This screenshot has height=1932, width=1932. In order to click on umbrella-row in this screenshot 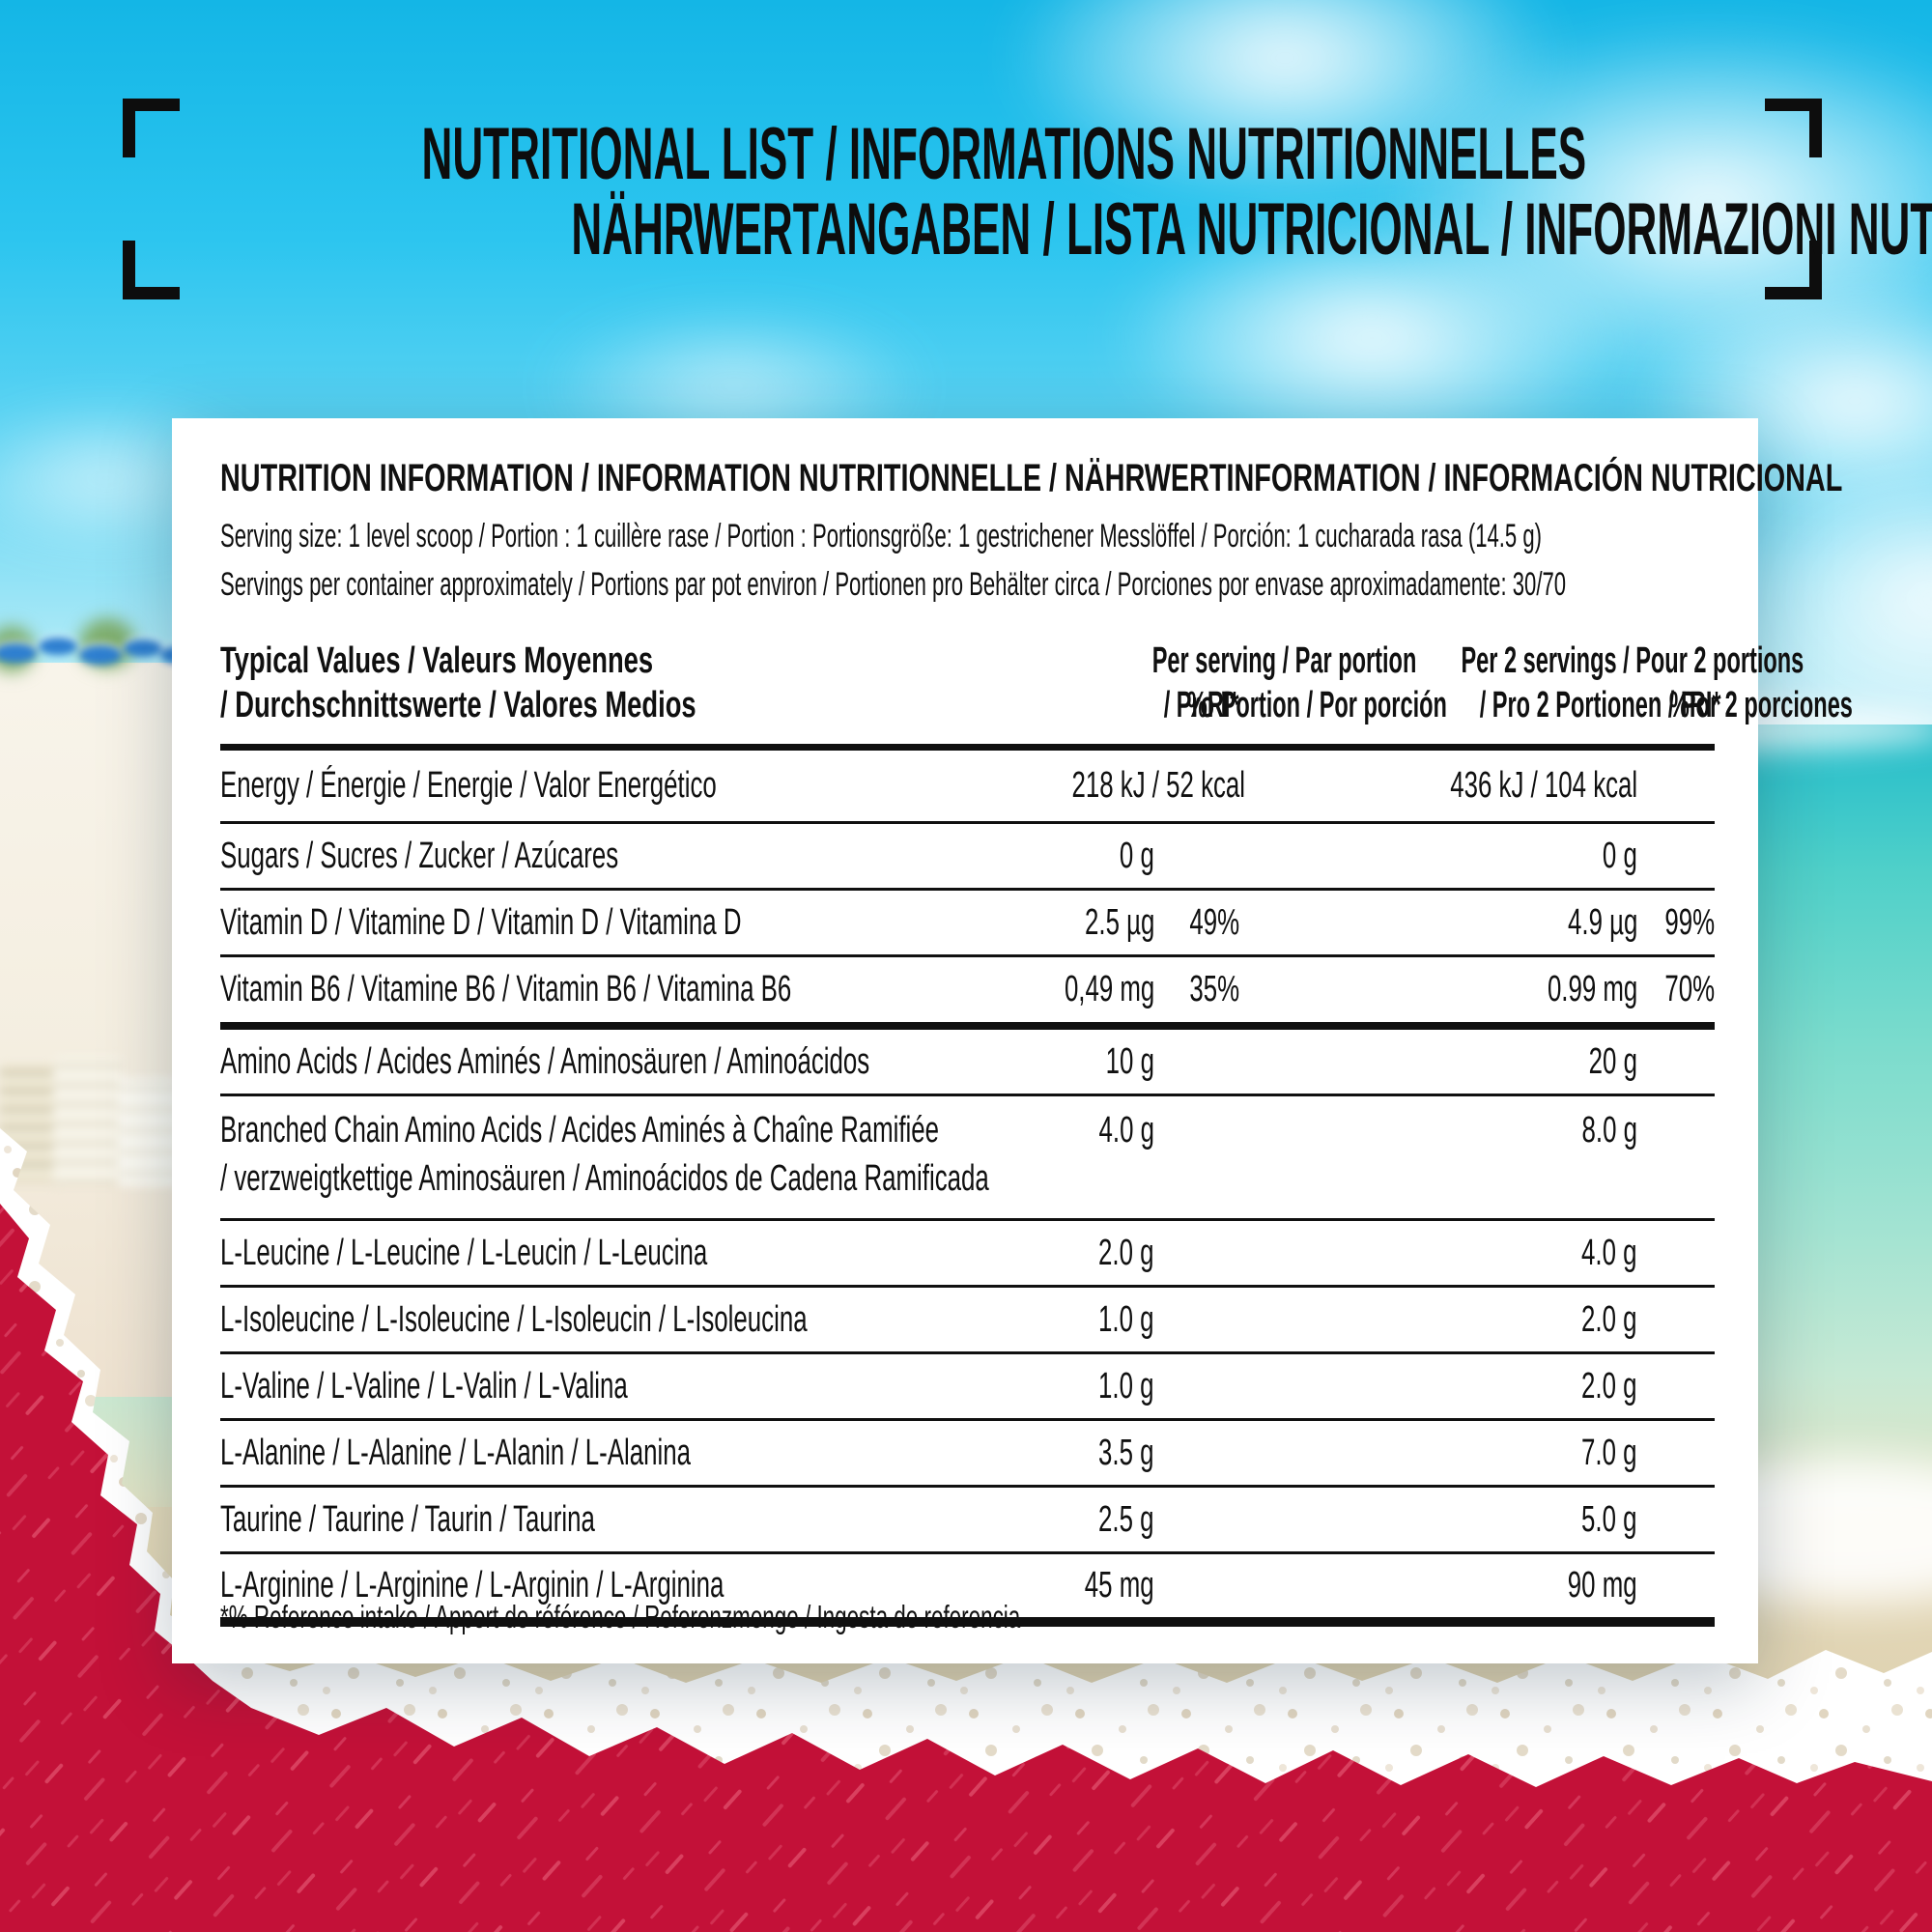, I will do `click(97, 655)`.